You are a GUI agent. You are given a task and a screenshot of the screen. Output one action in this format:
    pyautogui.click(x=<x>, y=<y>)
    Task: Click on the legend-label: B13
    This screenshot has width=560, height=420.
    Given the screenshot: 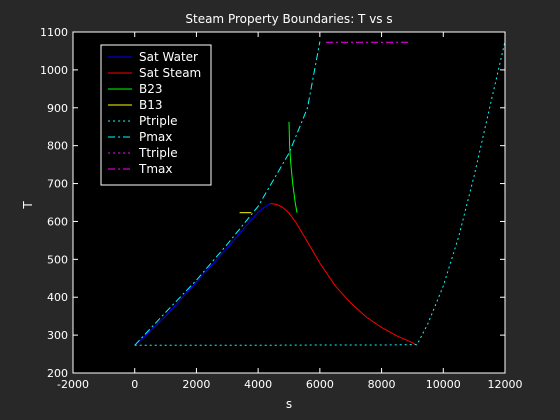 What is the action you would take?
    pyautogui.click(x=151, y=105)
    